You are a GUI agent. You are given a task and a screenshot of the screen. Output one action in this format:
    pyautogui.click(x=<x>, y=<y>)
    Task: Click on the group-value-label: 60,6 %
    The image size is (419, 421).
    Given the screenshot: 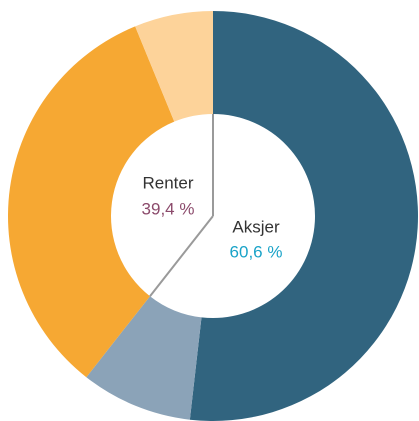 What is the action you would take?
    pyautogui.click(x=256, y=251)
    